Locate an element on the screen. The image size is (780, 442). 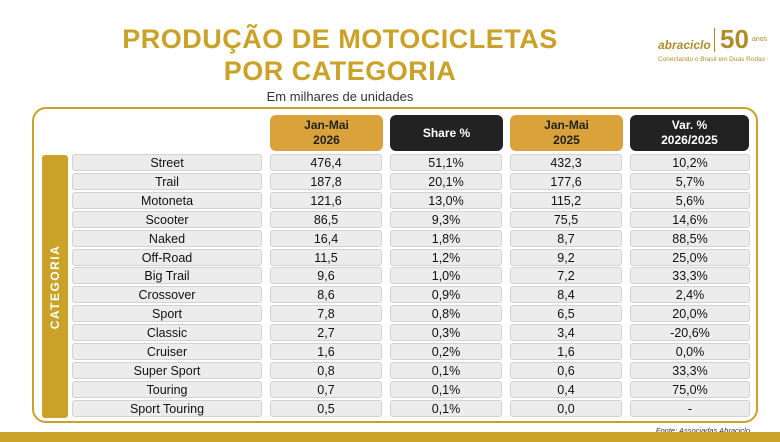
var-cell: 2,4% is located at coordinates (690, 295).